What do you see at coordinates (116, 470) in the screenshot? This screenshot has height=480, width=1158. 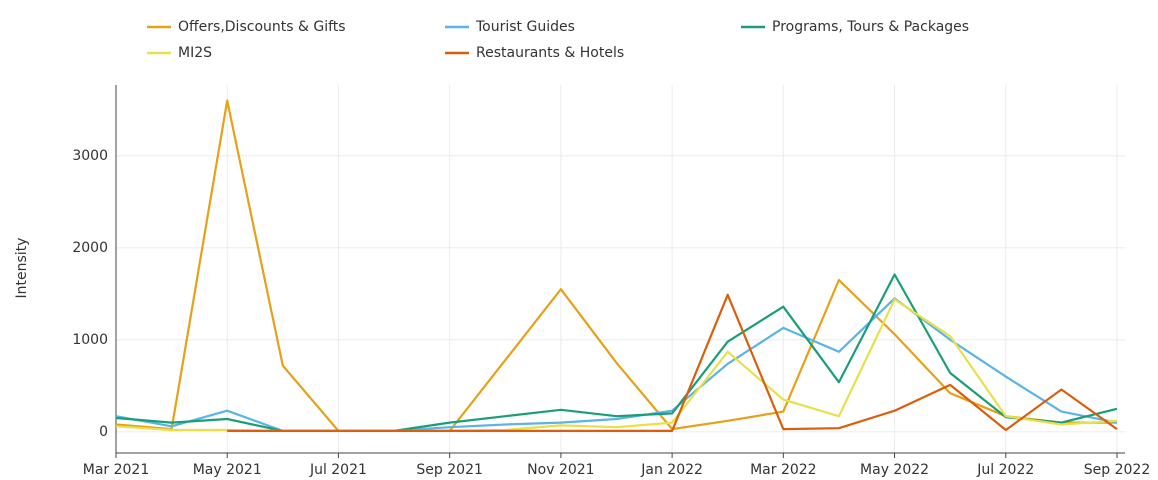 I see `x-tick-label: Mar 2021` at bounding box center [116, 470].